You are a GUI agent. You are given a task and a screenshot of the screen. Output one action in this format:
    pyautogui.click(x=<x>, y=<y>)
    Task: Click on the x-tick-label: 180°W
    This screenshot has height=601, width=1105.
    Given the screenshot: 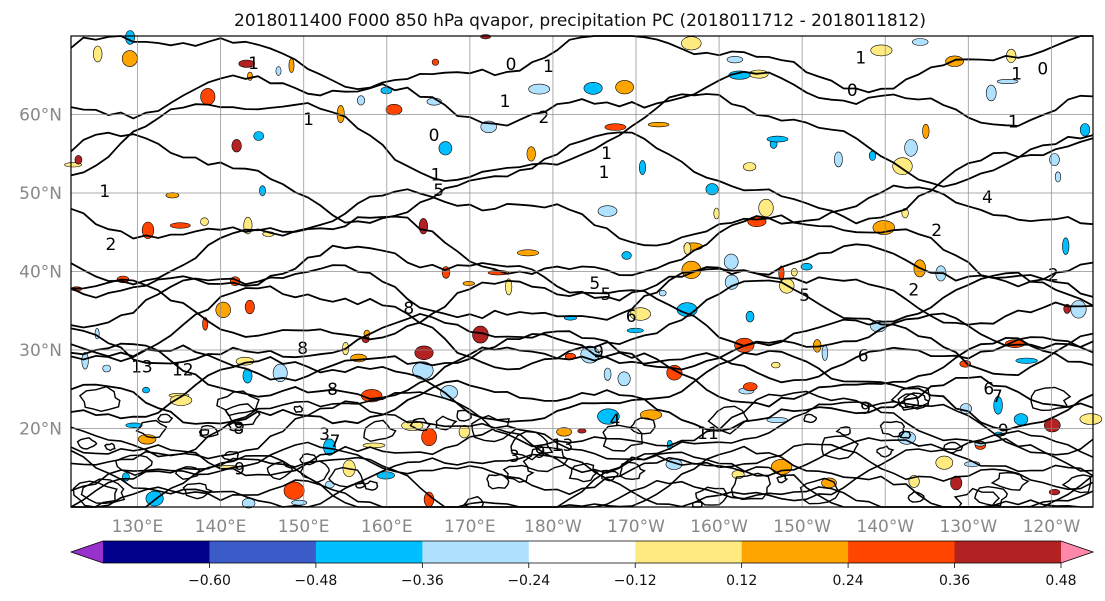 What is the action you would take?
    pyautogui.click(x=553, y=527)
    